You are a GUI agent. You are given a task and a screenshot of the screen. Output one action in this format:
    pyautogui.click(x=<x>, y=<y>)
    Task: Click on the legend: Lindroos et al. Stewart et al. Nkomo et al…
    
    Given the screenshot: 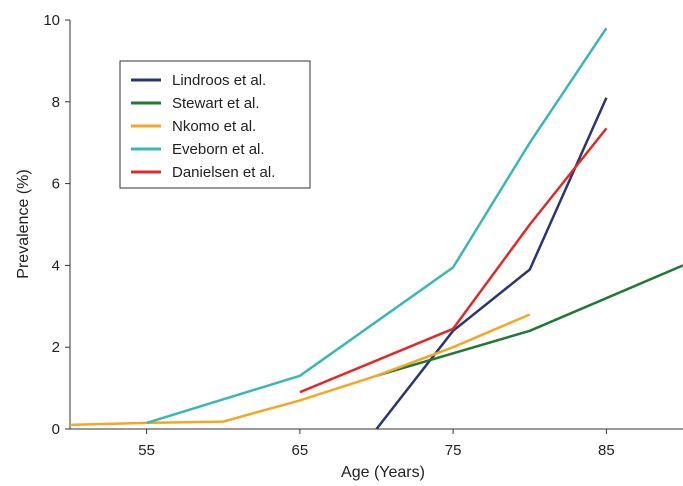 What is the action you would take?
    pyautogui.click(x=215, y=124)
    